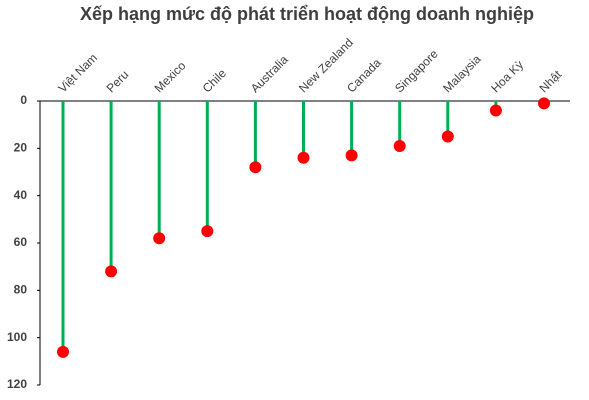  I want to click on y-tick-label: 40, so click(21, 195).